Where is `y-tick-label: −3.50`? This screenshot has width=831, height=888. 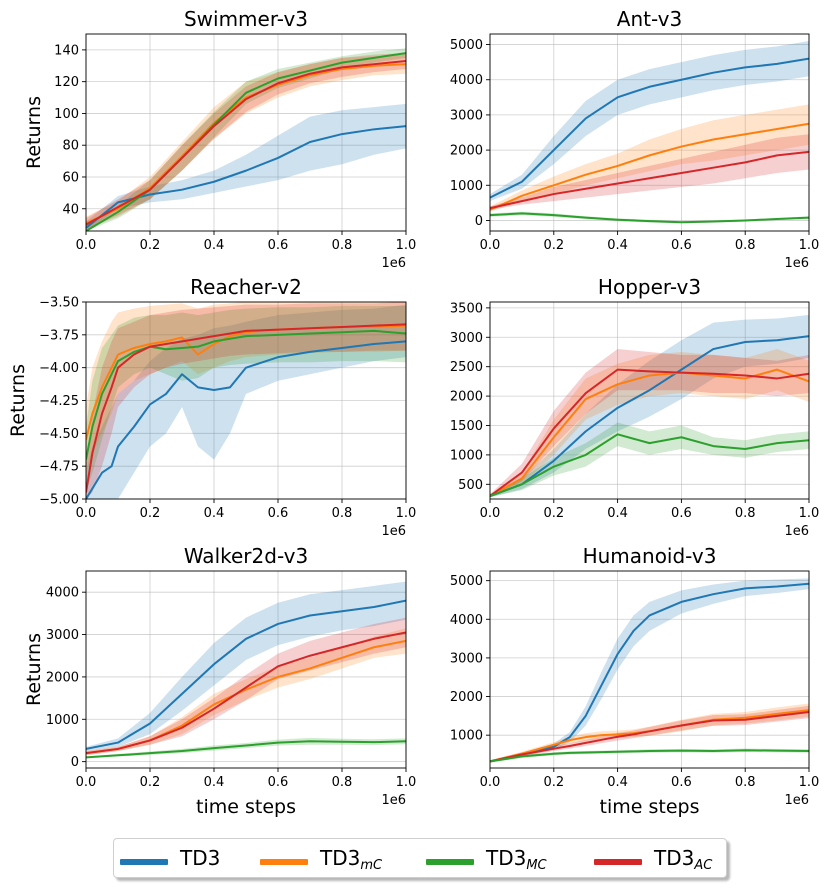
y-tick-label: −3.50 is located at coordinates (59, 303).